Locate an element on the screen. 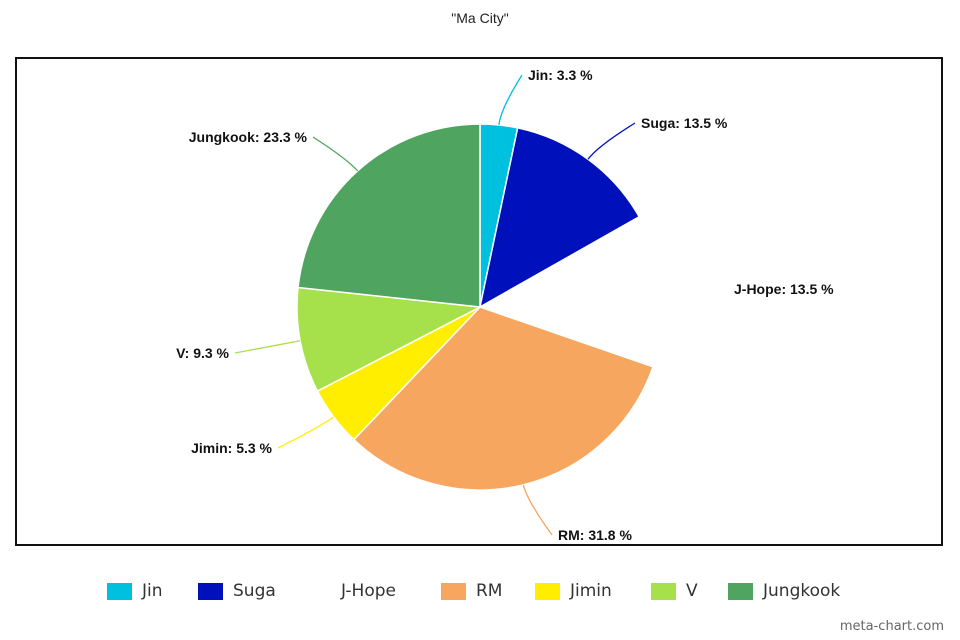 Image resolution: width=960 pixels, height=640 pixels. legend-item-v: V is located at coordinates (674, 591).